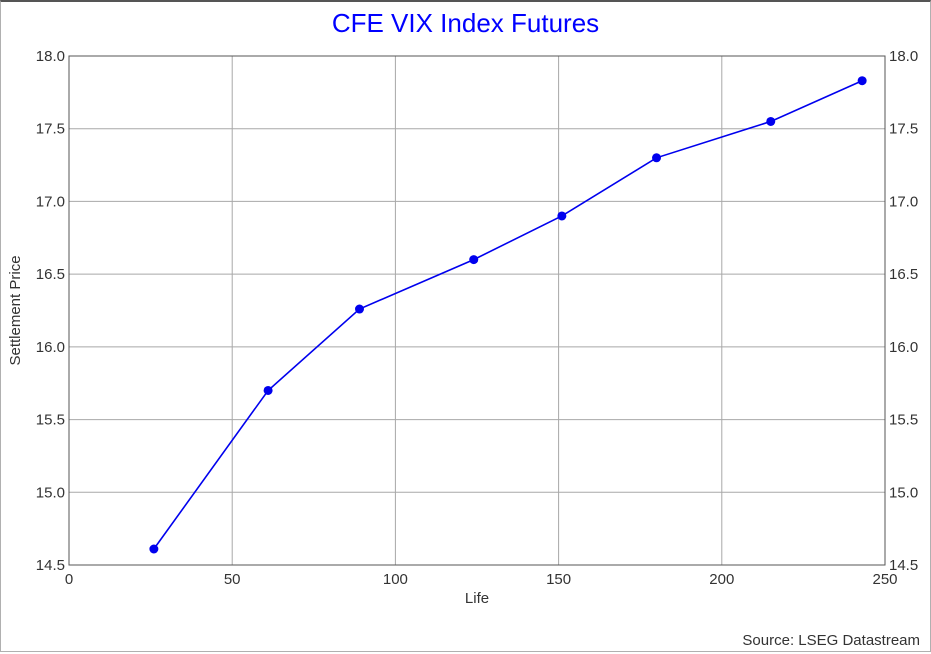  I want to click on x-tick-label: 0, so click(69, 579).